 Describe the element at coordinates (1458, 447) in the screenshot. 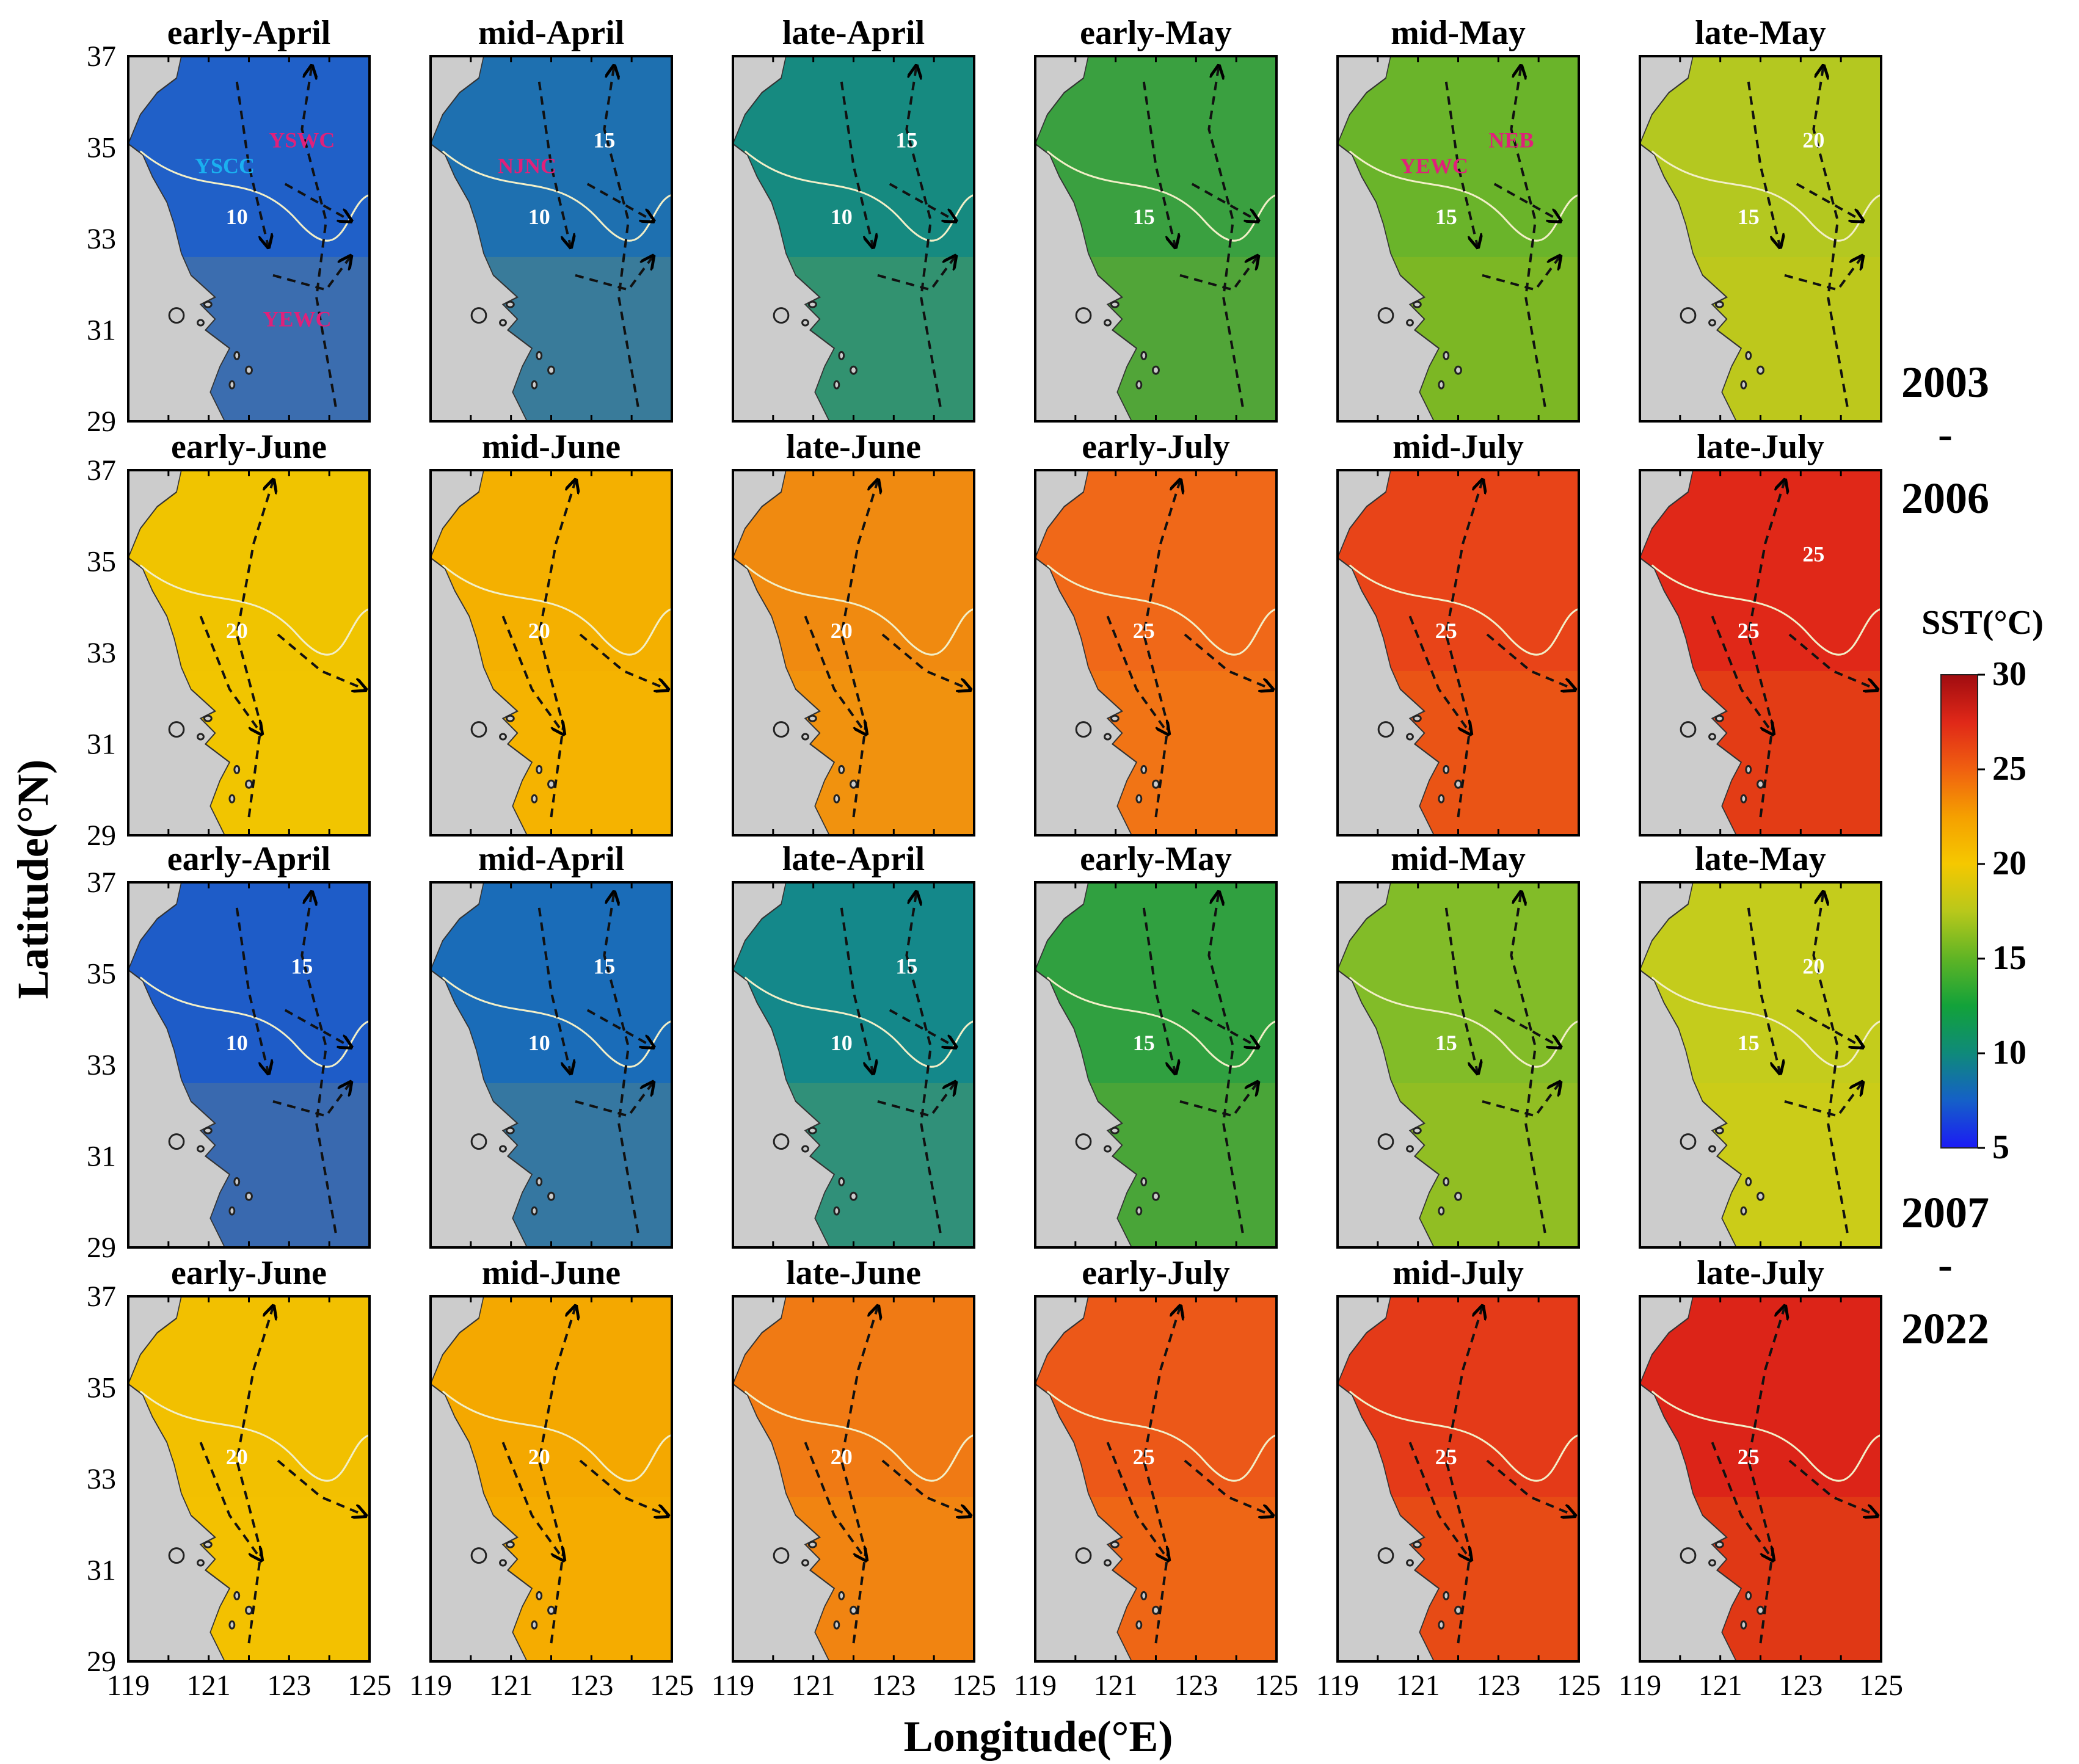

I see `panel-title: mid-July` at that location.